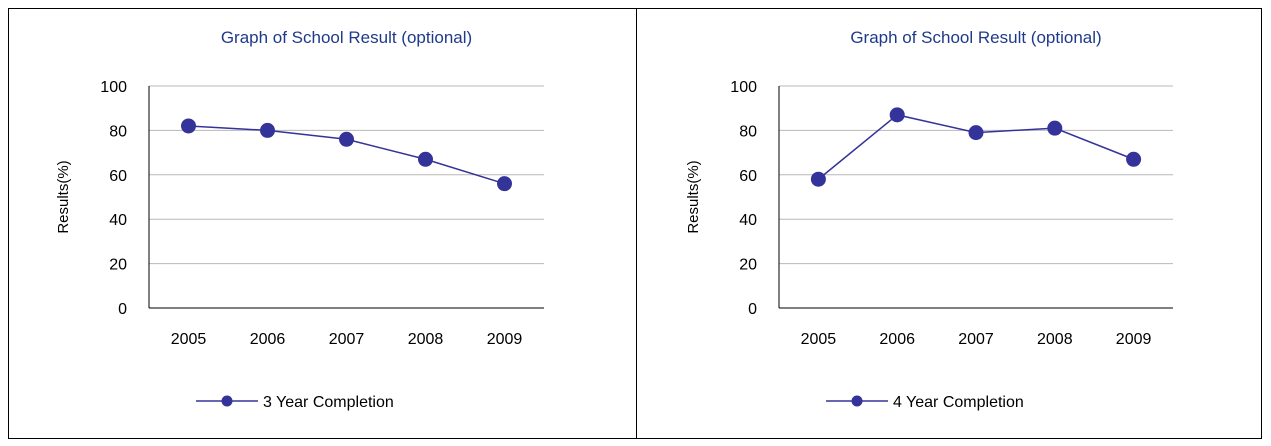 Image resolution: width=1271 pixels, height=446 pixels. What do you see at coordinates (328, 402) in the screenshot?
I see `legend-label: 3 Year Completion` at bounding box center [328, 402].